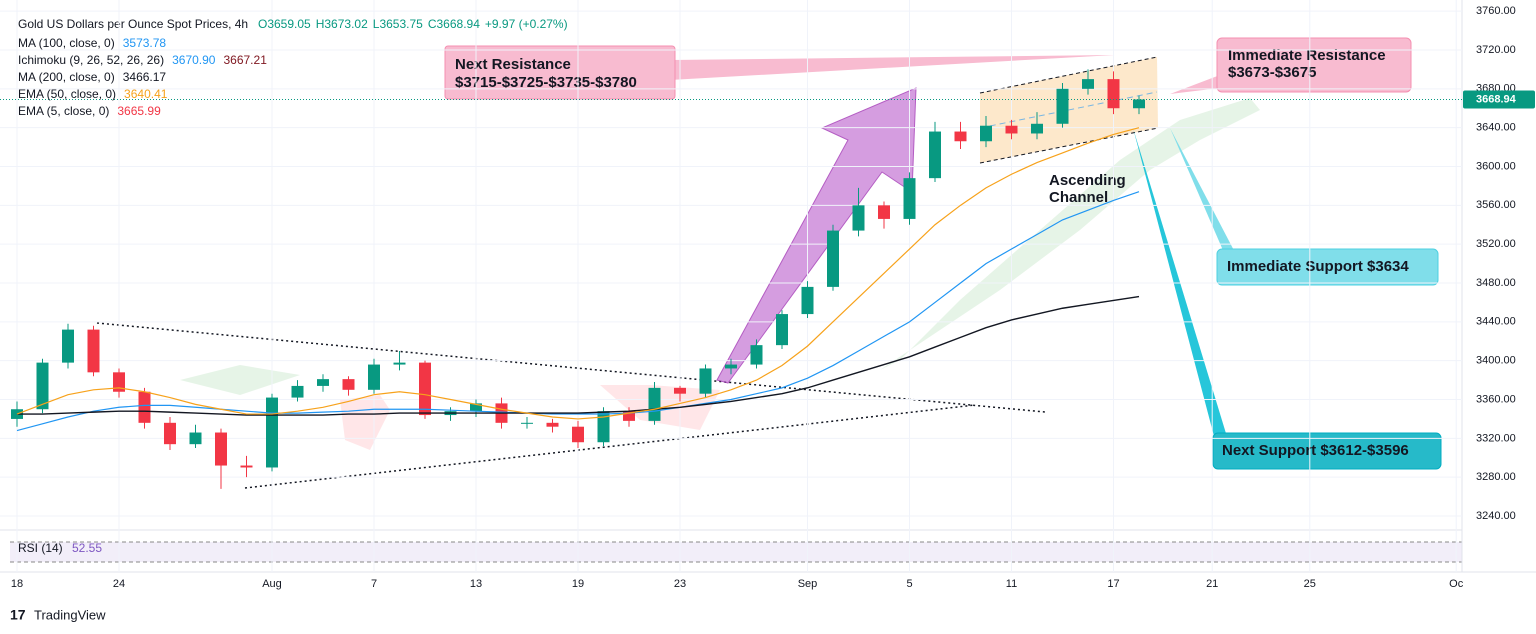 The width and height of the screenshot is (1536, 634). Describe the element at coordinates (70, 614) in the screenshot. I see `brand: TradingView` at that location.